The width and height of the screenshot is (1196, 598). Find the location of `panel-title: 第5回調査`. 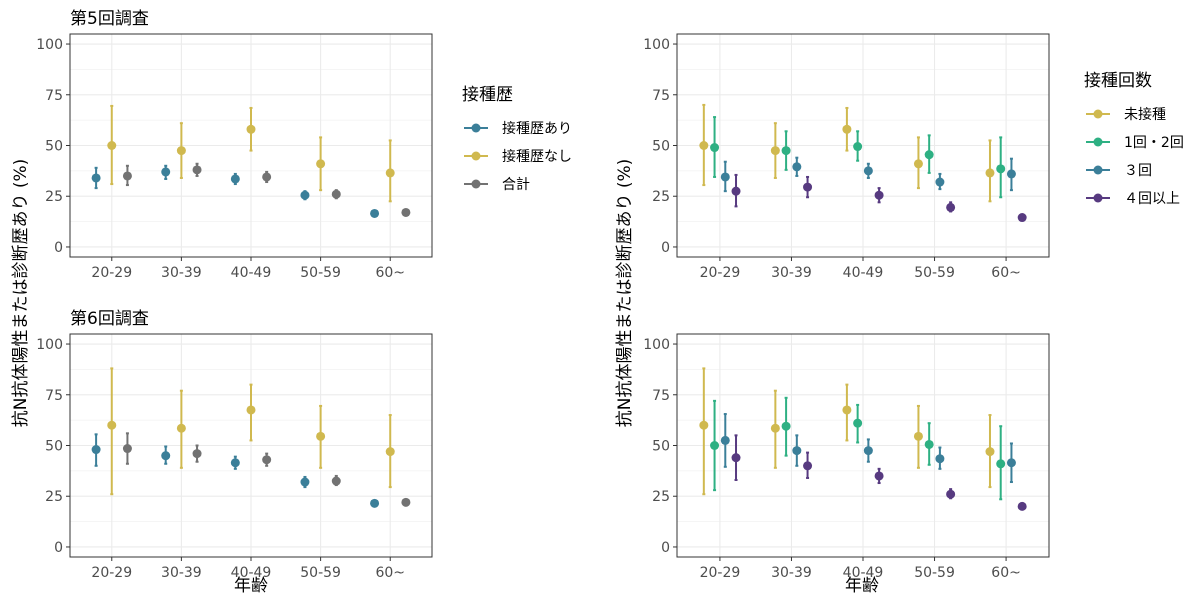

panel-title: 第5回調査 is located at coordinates (109, 19).